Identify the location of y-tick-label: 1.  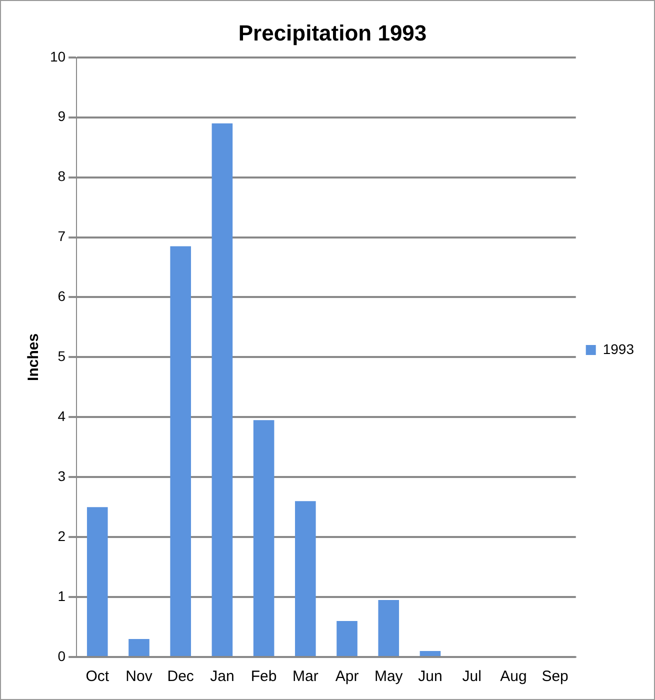
(62, 596).